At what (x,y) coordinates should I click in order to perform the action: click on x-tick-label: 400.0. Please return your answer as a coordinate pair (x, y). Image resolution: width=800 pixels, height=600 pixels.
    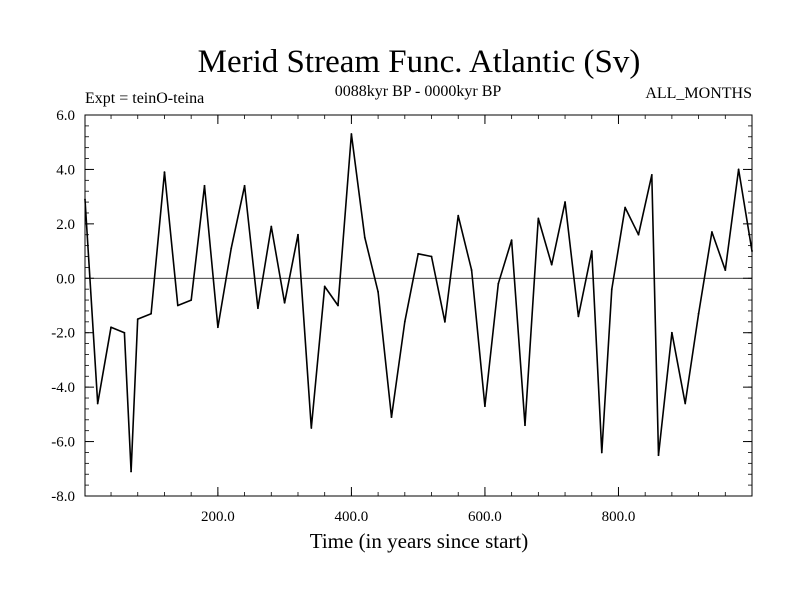
    Looking at the image, I should click on (352, 517).